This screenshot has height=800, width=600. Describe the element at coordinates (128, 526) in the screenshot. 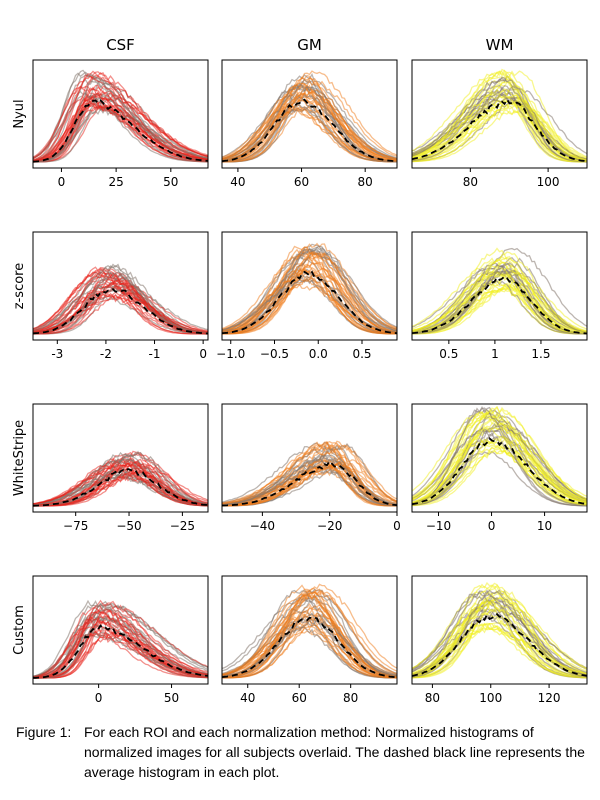

I see `x-tick-label: −50` at that location.